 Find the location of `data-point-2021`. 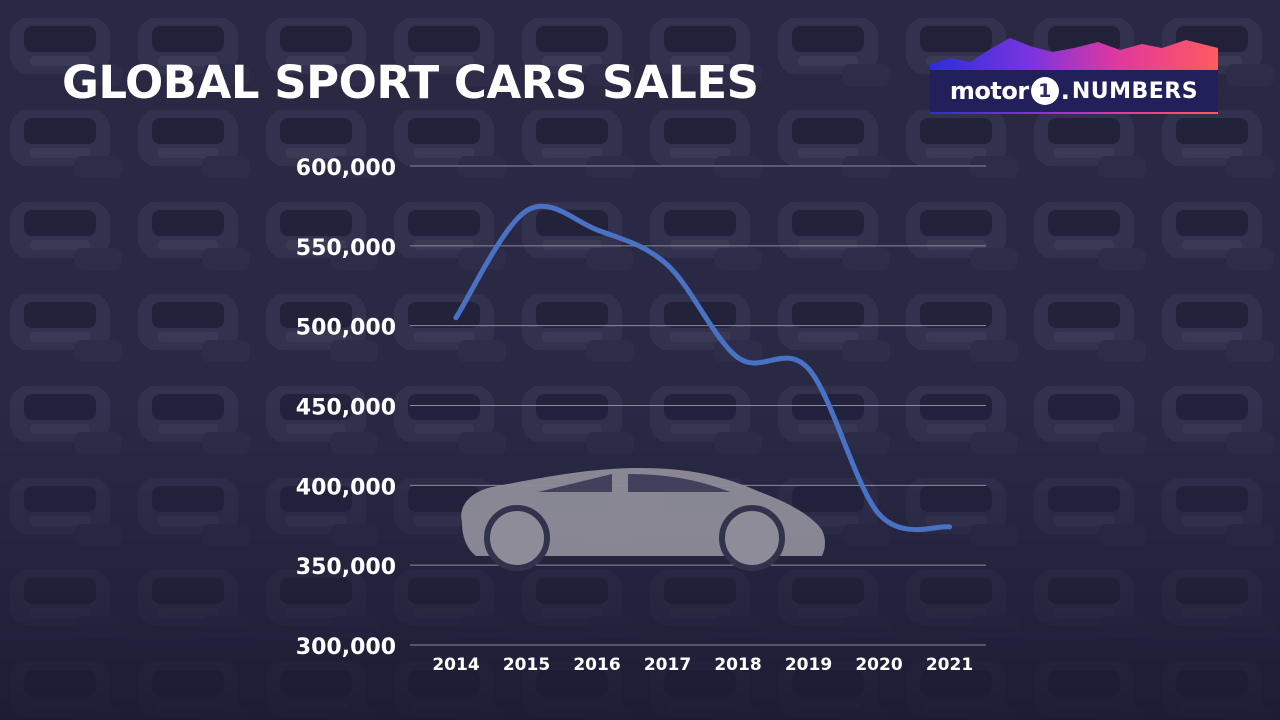

data-point-2021 is located at coordinates (949, 527).